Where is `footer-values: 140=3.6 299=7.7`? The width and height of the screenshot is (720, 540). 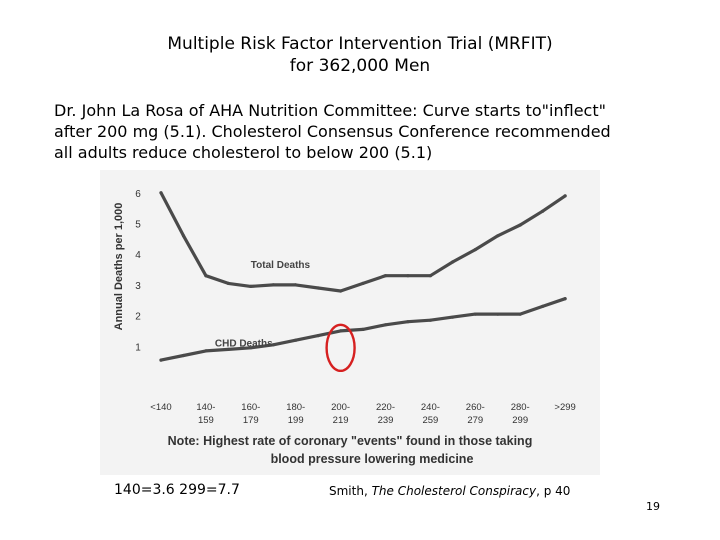 footer-values: 140=3.6 299=7.7 is located at coordinates (177, 490).